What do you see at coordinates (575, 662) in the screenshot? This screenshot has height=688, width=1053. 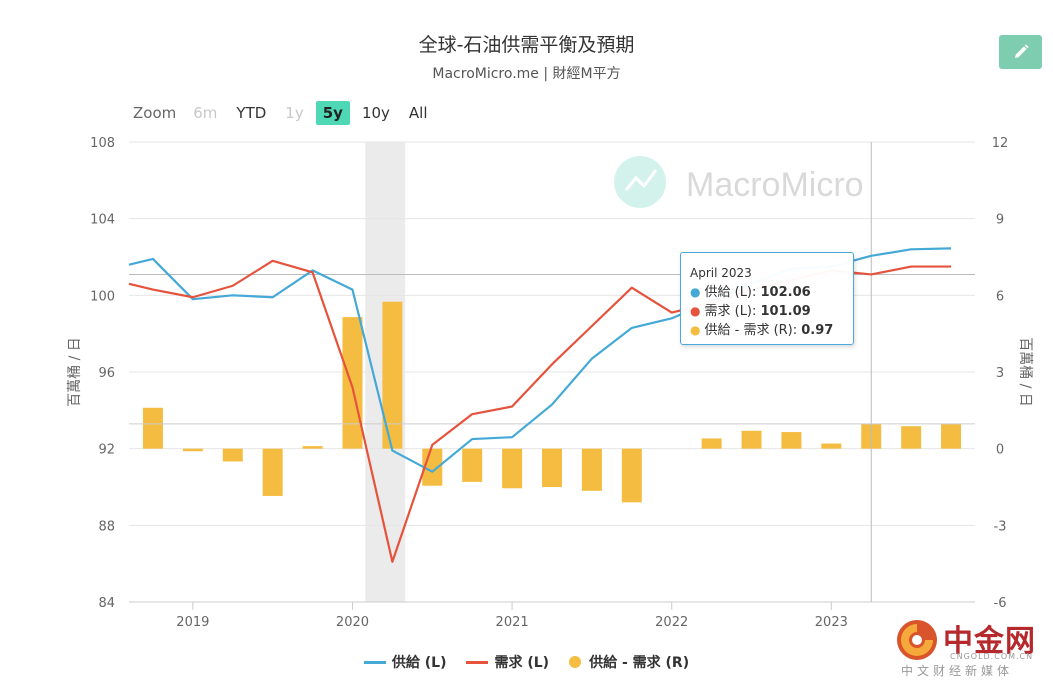 I see `dot-swatch-icon` at bounding box center [575, 662].